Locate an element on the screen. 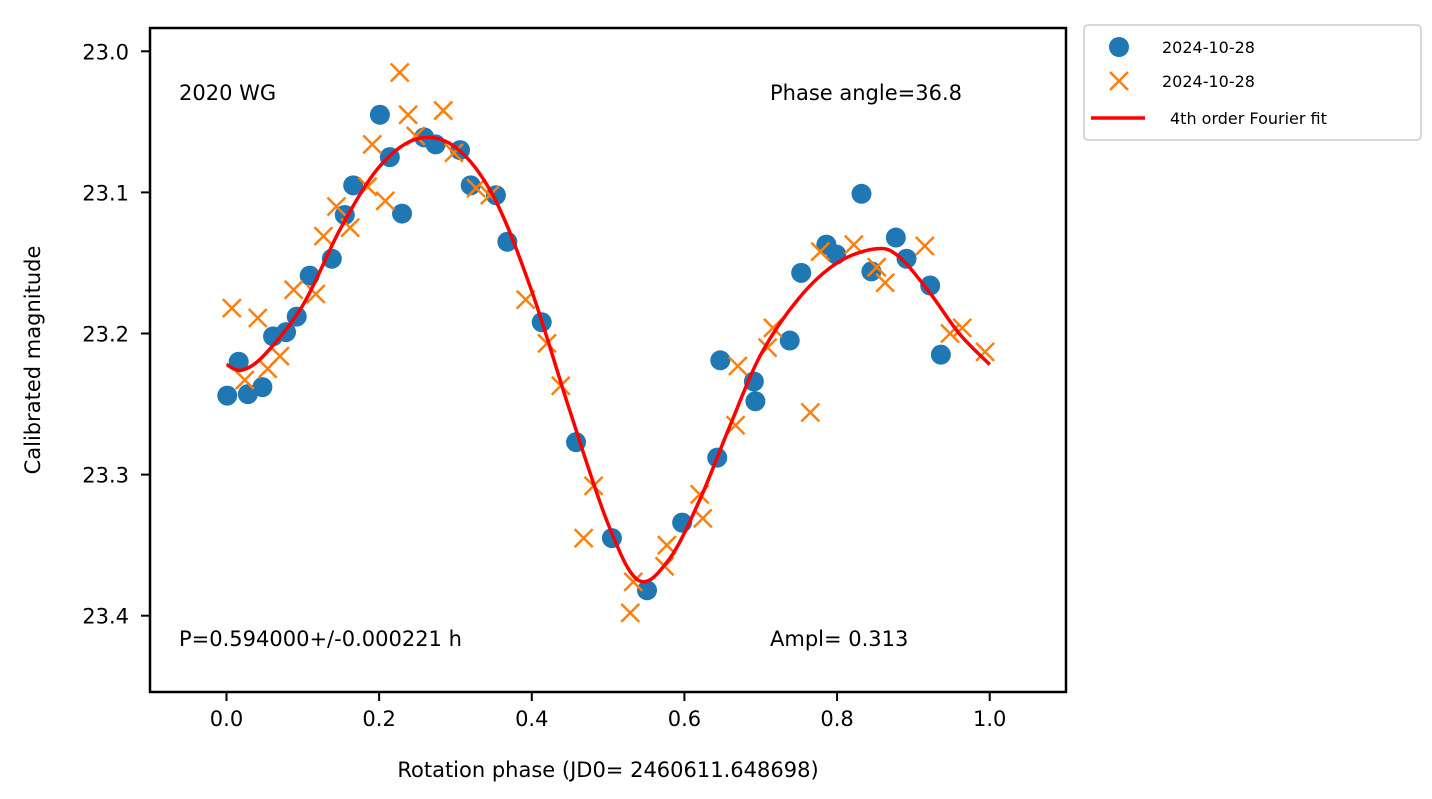 The width and height of the screenshot is (1432, 799). legend-label-x-series: 2024-10-28 is located at coordinates (1208, 81).